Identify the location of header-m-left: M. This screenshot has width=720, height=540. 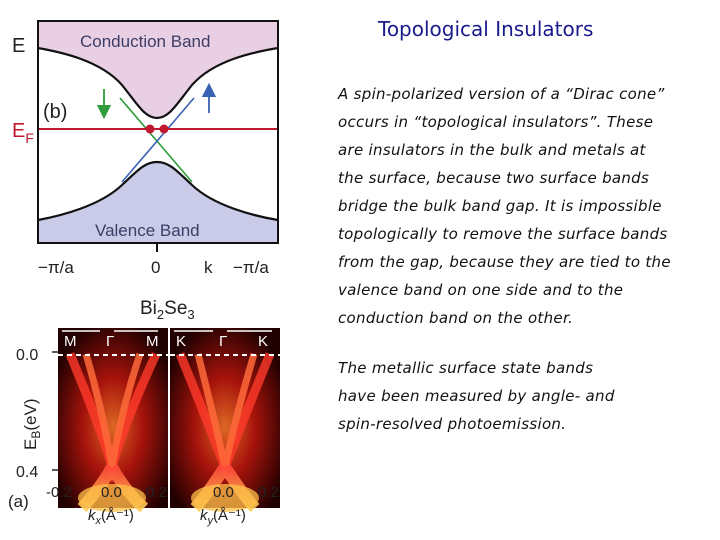
(70, 341).